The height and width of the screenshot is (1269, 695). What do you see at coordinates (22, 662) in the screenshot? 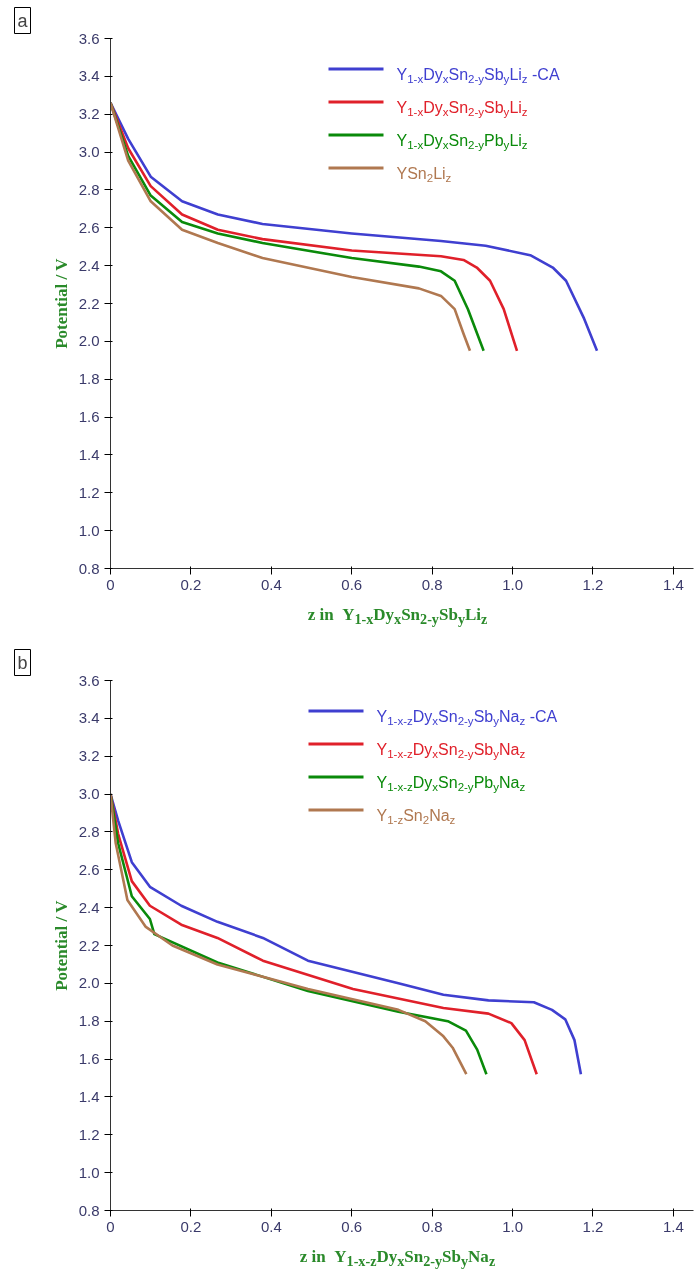
I see `text: b` at bounding box center [22, 662].